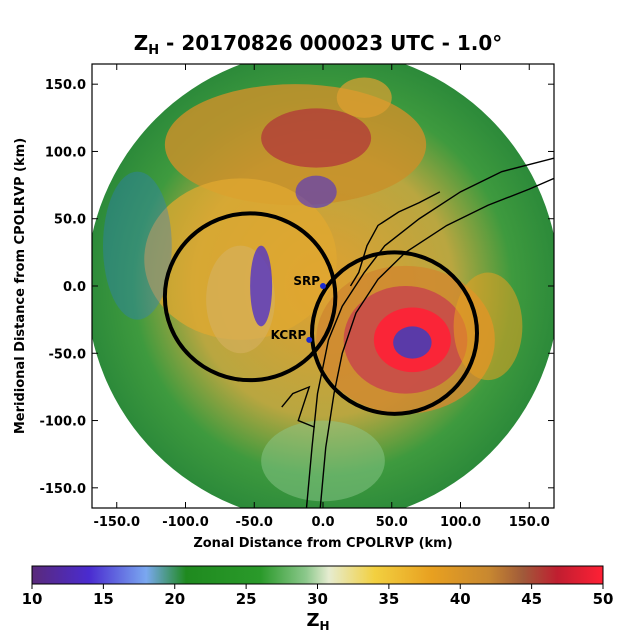 The width and height of the screenshot is (636, 636). Describe the element at coordinates (254, 522) in the screenshot. I see `x-tick-label: -50.0` at that location.